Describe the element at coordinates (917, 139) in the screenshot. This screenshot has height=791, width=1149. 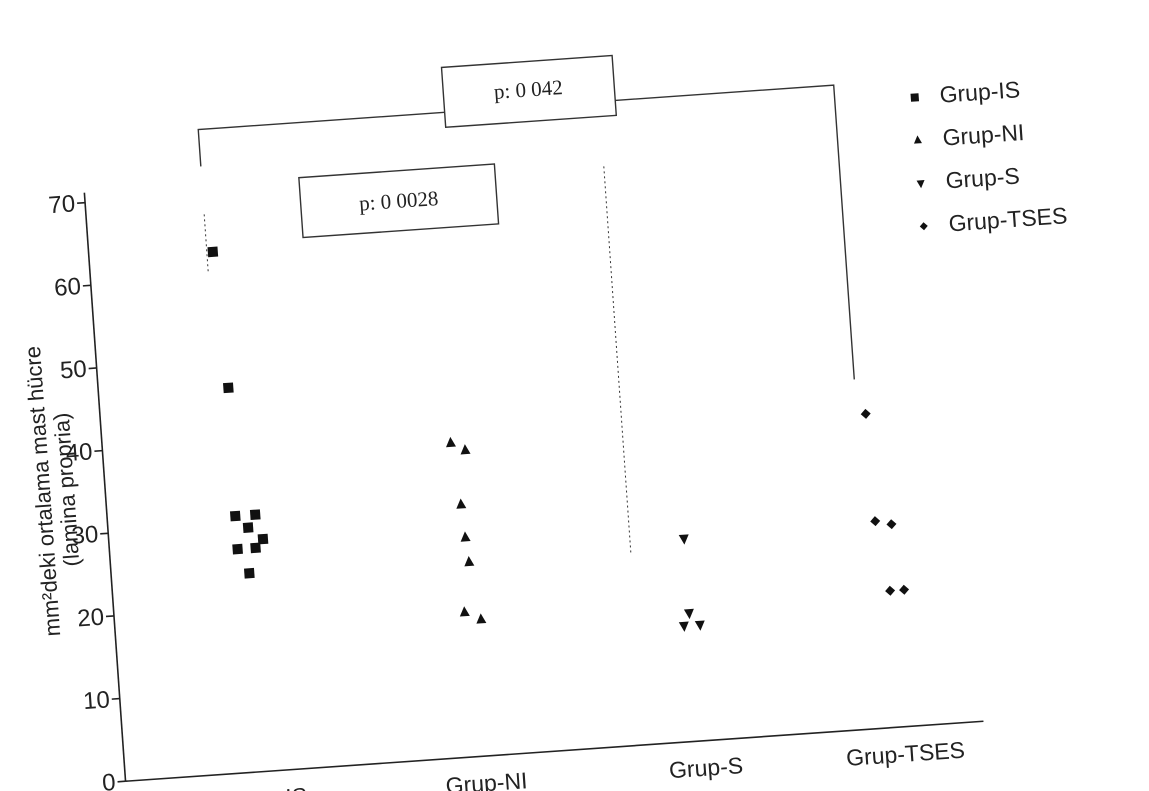
I see `legend-marker-grup-ni` at that location.